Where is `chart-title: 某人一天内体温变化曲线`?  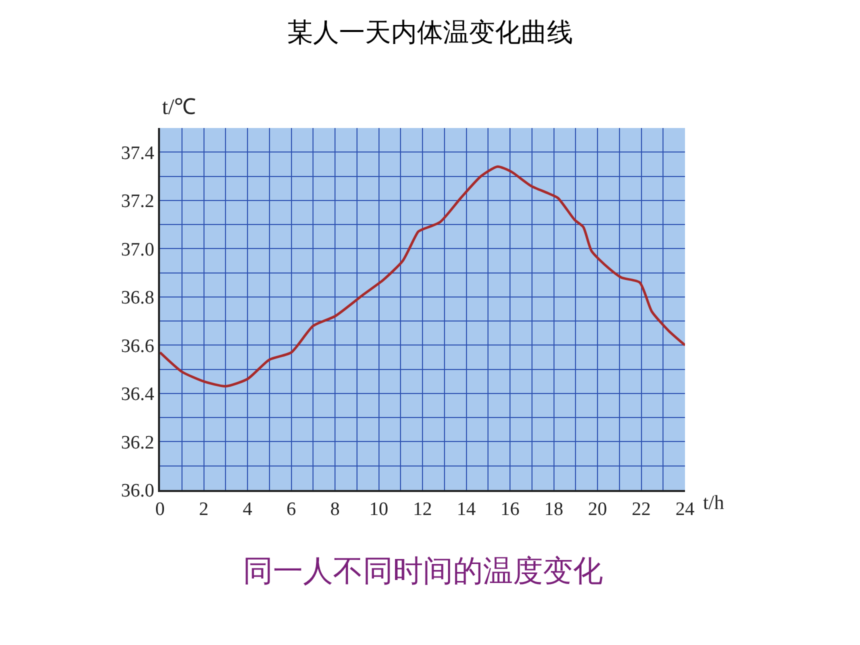
chart-title: 某人一天内体温变化曲线 is located at coordinates (430, 33).